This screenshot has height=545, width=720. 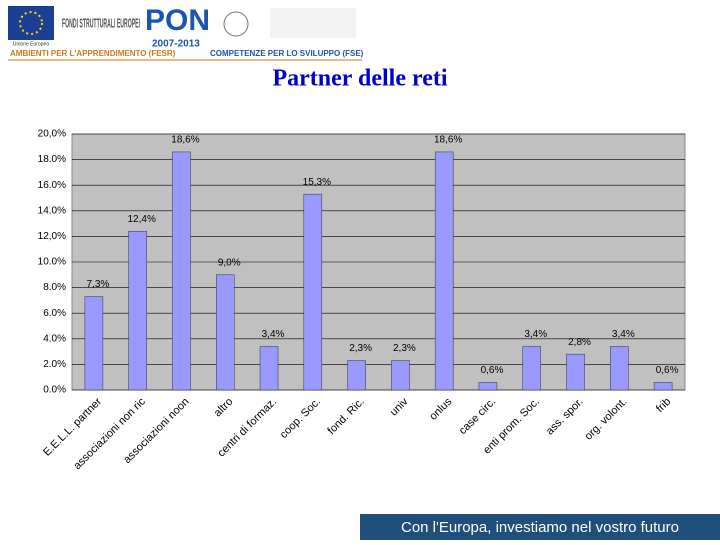 I want to click on footer-bar, so click(x=540, y=527).